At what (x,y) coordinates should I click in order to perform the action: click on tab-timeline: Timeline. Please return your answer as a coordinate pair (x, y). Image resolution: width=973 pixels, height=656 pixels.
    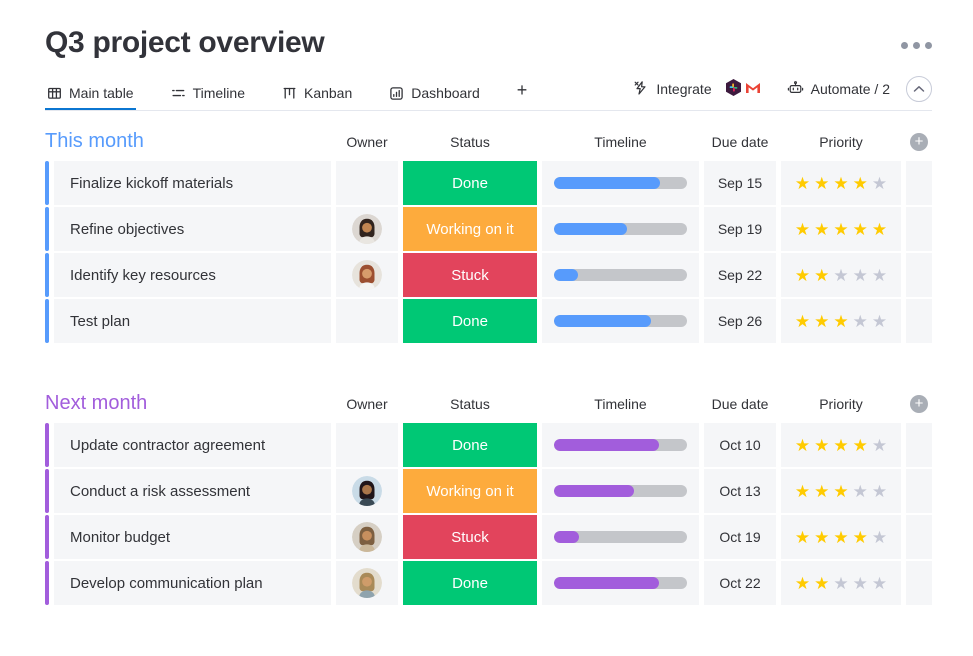
    Looking at the image, I should click on (208, 97).